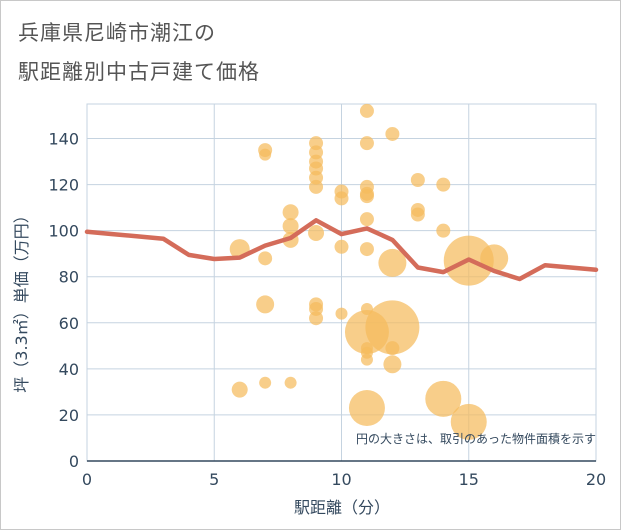 The image size is (621, 530). What do you see at coordinates (21, 299) in the screenshot?
I see `y-axis-label: 坪（3.3㎡）単価（万円）` at bounding box center [21, 299].